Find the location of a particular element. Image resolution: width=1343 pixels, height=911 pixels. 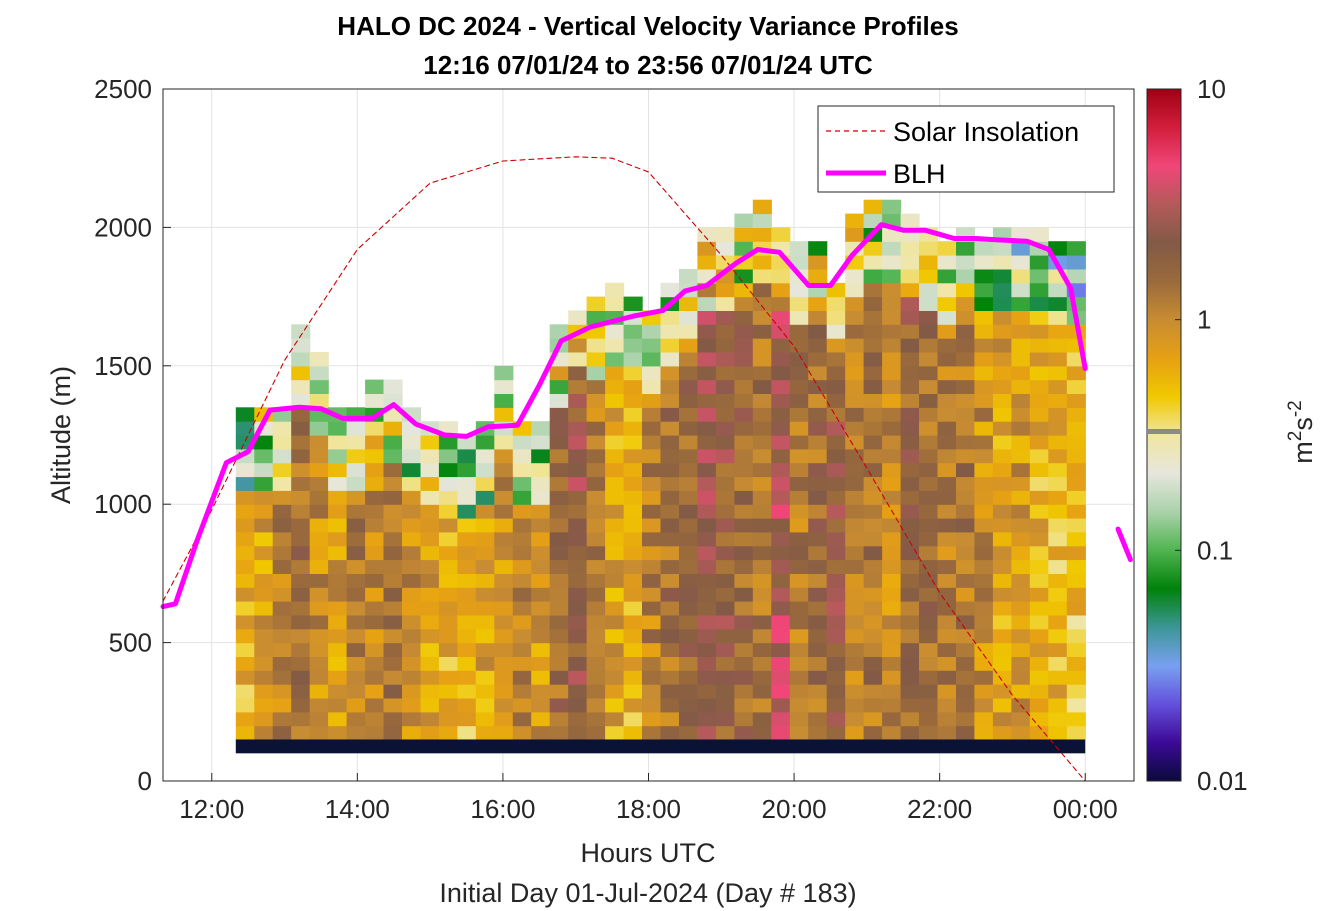

x-tick-label: 18:00 is located at coordinates (648, 809).